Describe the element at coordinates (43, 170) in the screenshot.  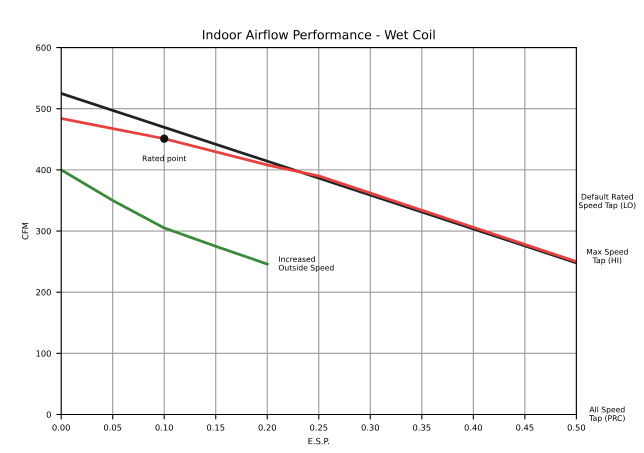
I see `y-tick-label: 400` at that location.